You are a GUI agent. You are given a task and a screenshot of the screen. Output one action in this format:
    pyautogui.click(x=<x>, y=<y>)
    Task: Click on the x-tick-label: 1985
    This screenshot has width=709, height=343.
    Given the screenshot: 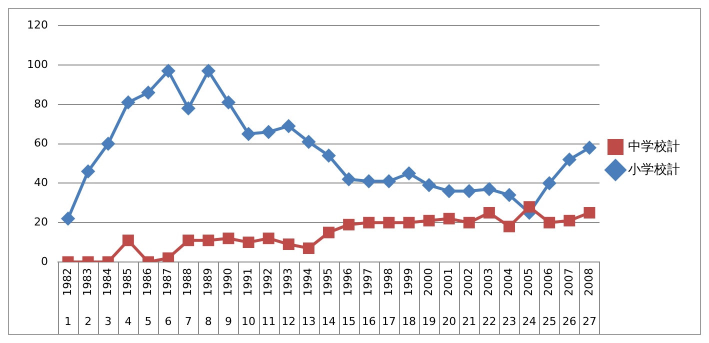 What is the action you would take?
    pyautogui.click(x=127, y=282)
    